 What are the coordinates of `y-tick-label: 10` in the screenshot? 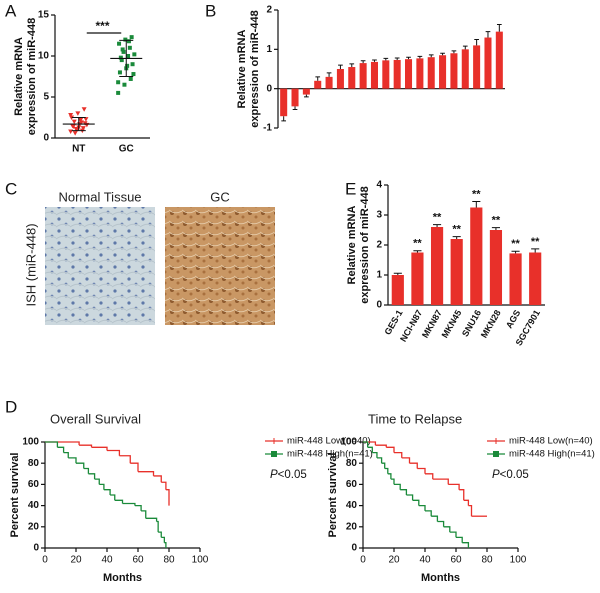 It's located at (44, 56).